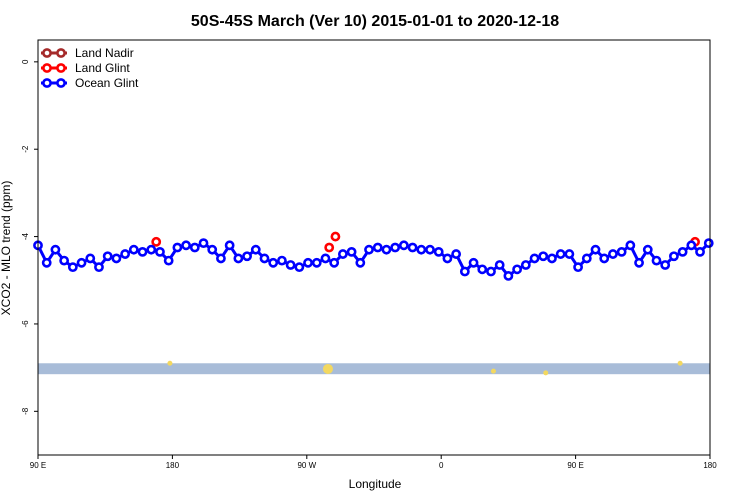  Describe the element at coordinates (25, 236) in the screenshot. I see `y-tick-label: -4` at that location.